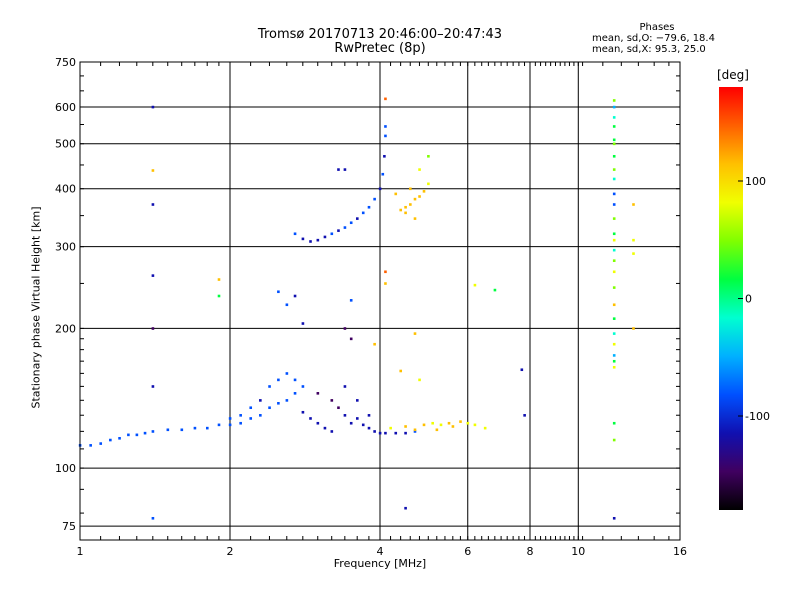 This screenshot has height=600, width=800. I want to click on x-axis-label: Frequency [MHz], so click(380, 563).